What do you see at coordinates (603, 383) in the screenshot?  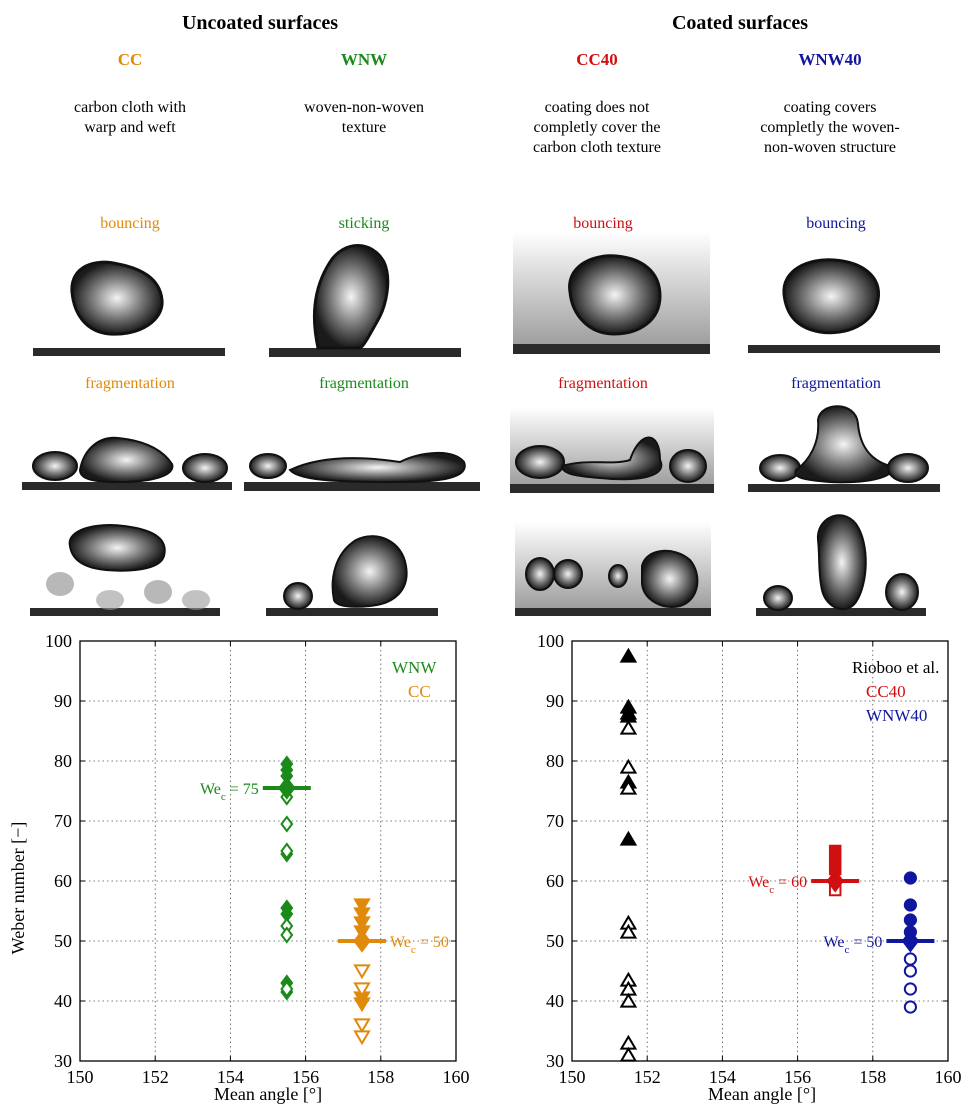 I see `state-label-cc40-fragmentation: fragmentation` at bounding box center [603, 383].